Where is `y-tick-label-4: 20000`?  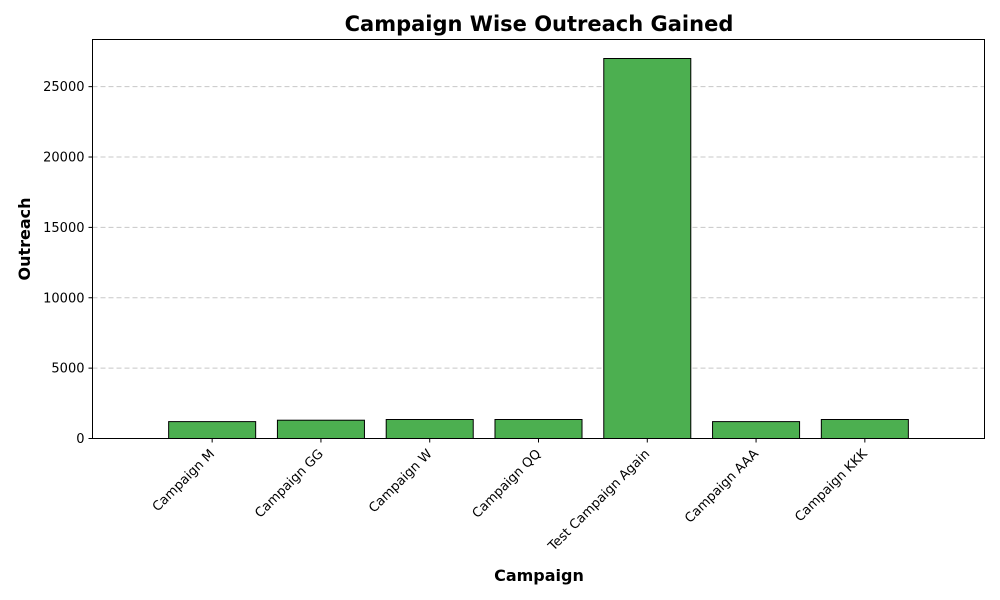 y-tick-label-4: 20000 is located at coordinates (63, 158).